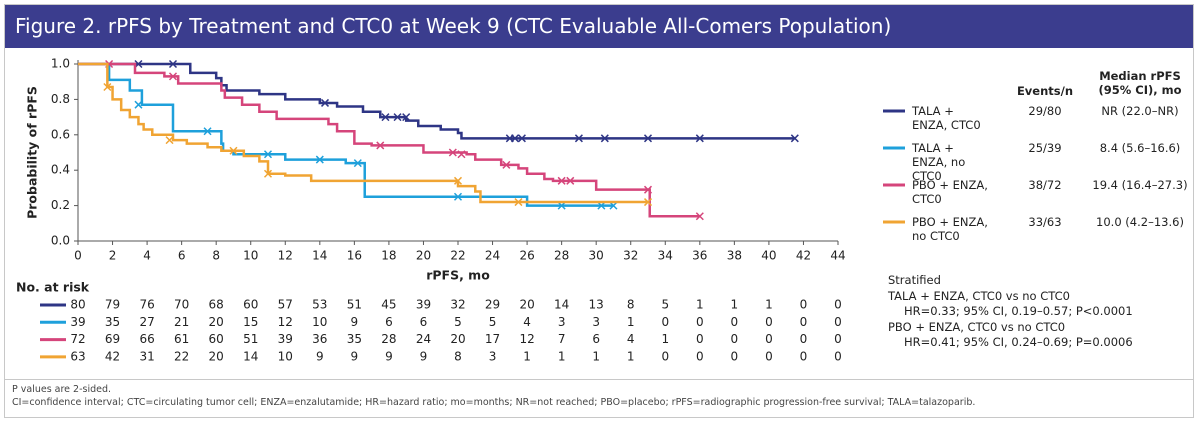 The height and width of the screenshot is (422, 1200). I want to click on legend-events: 25/39, so click(1045, 148).